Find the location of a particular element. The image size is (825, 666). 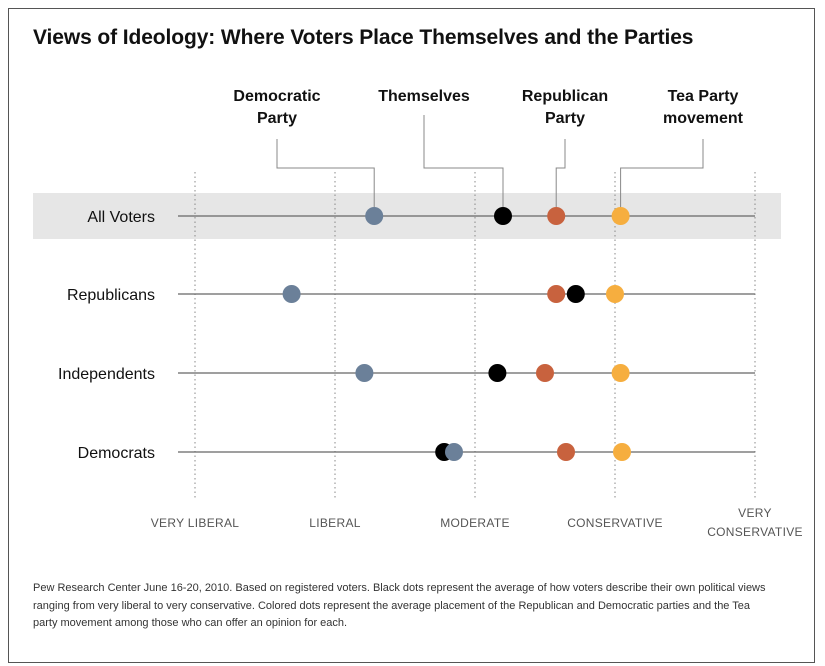

tick-label: VERY LIBERAL is located at coordinates (195, 523).